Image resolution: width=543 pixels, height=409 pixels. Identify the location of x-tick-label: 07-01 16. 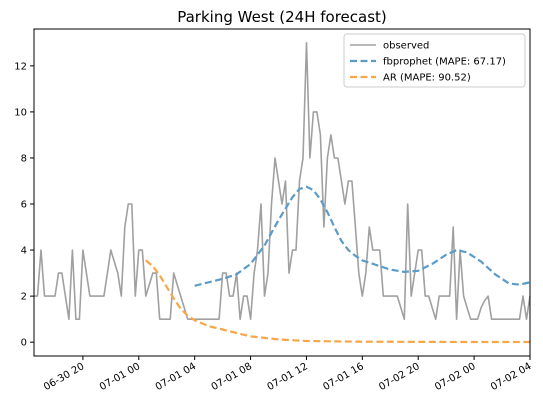
(343, 377).